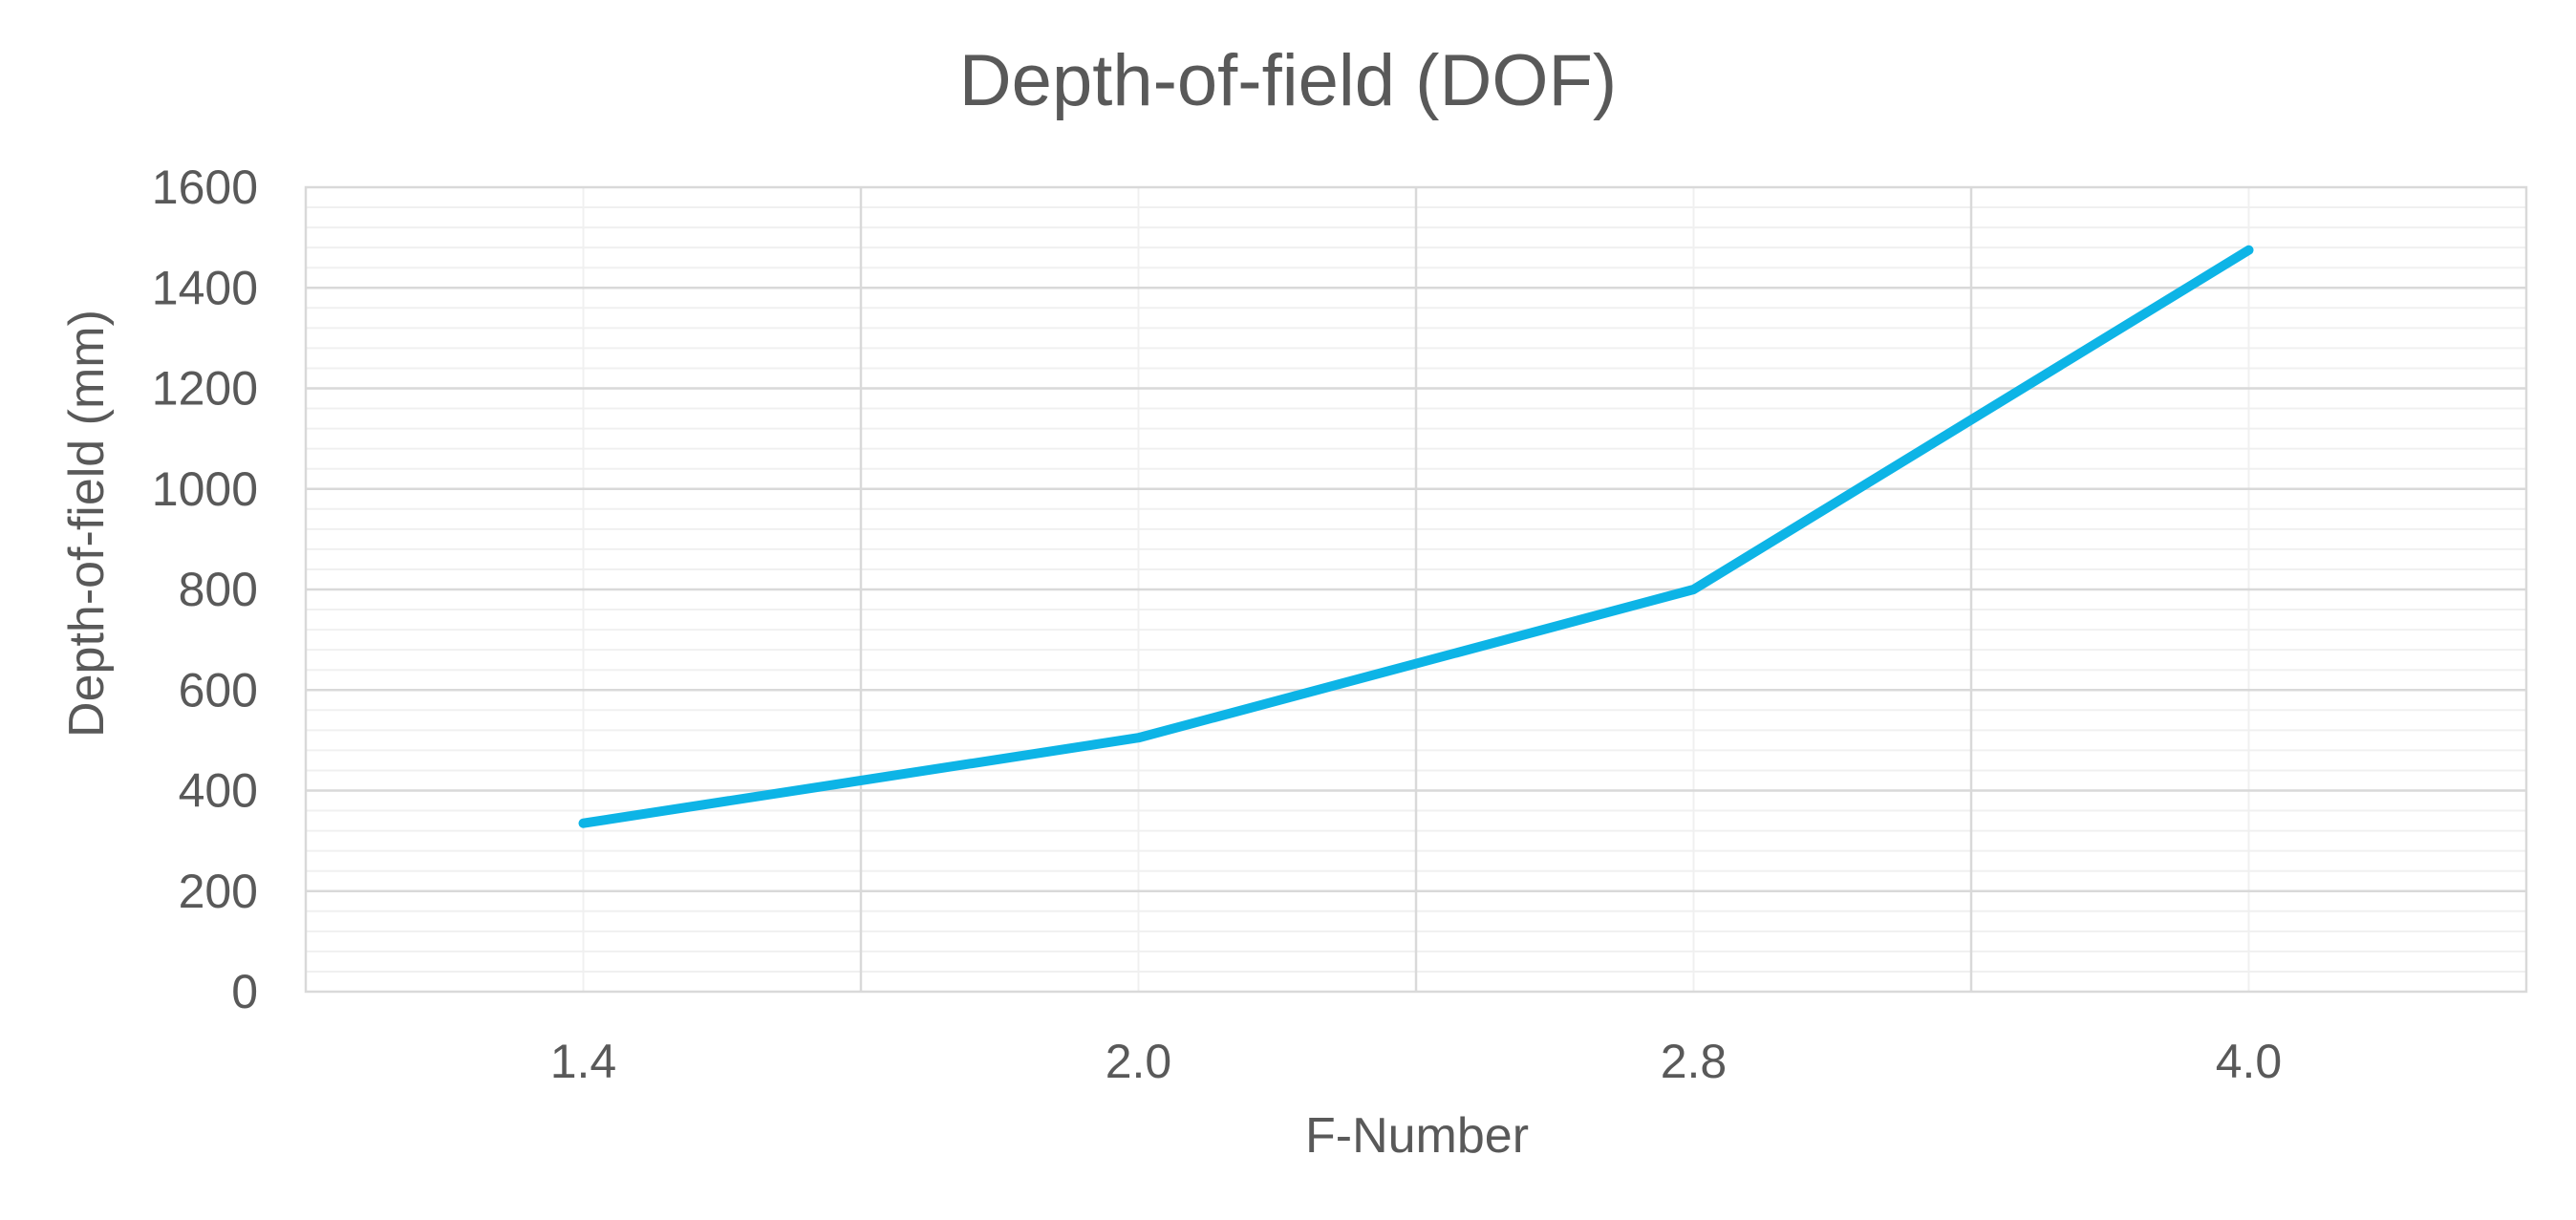  I want to click on x-tick-label: 1.4, so click(583, 1062).